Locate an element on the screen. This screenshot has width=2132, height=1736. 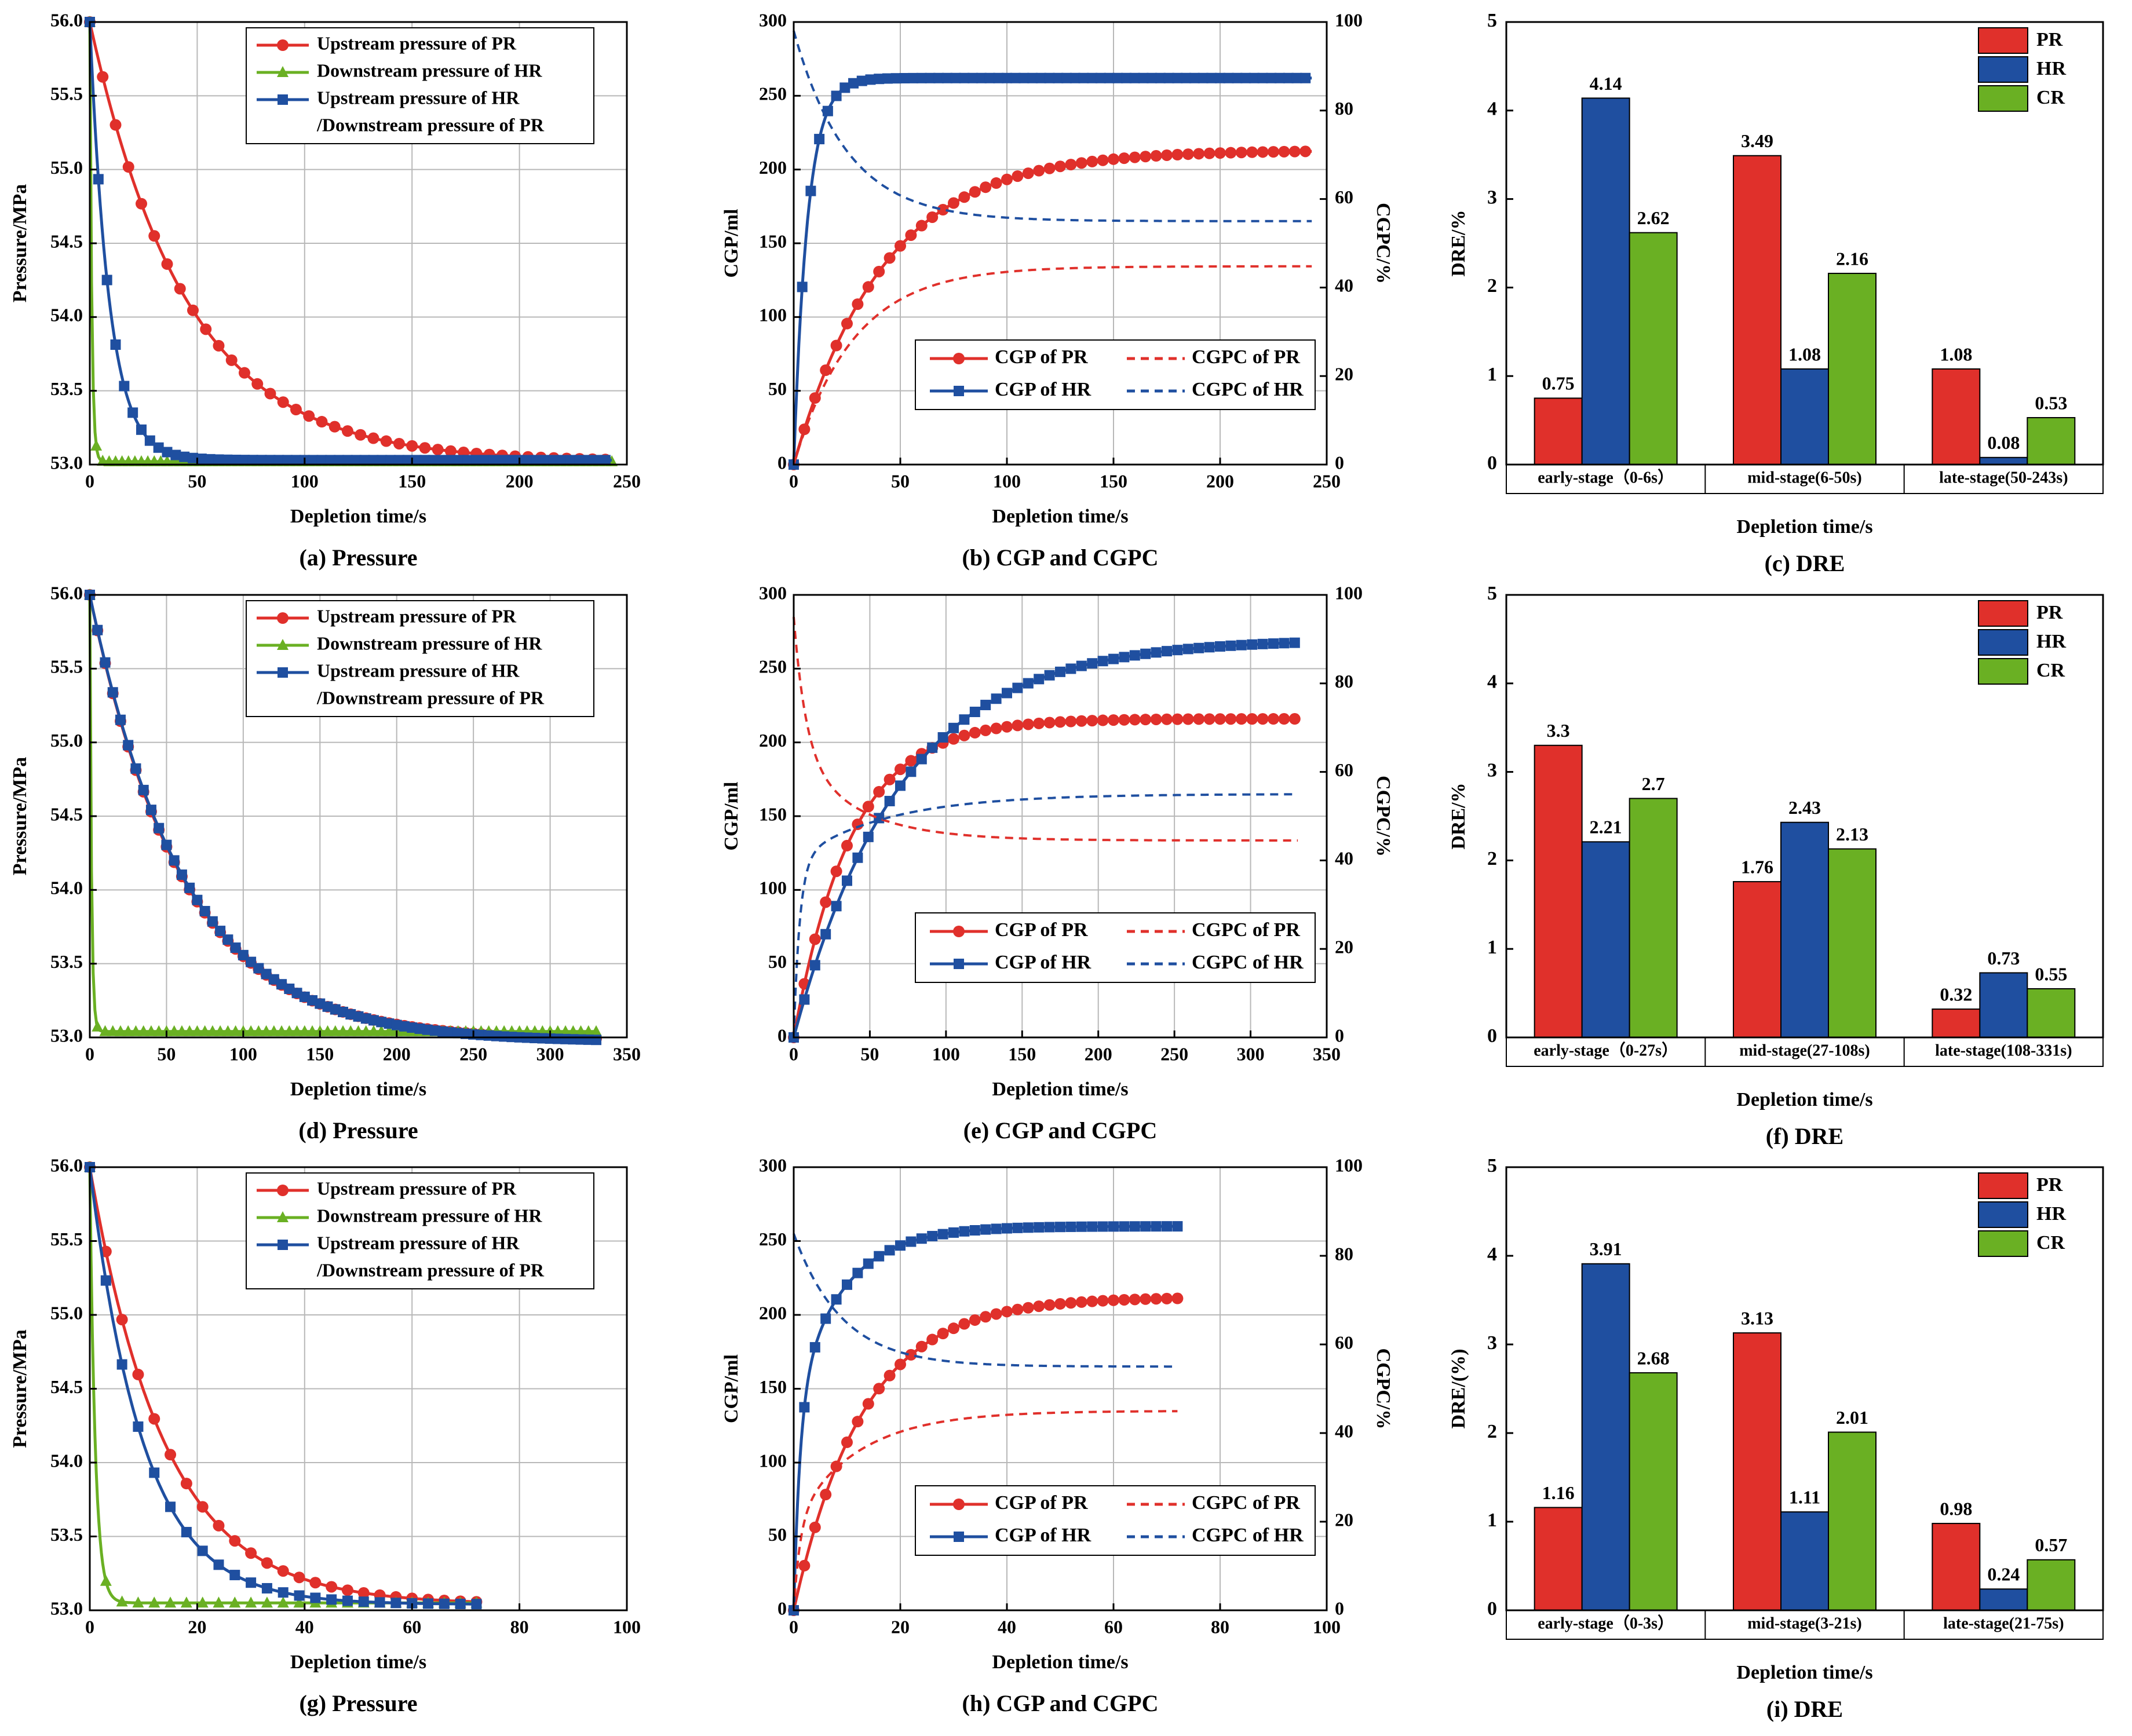
bar-value-label: 1.16 is located at coordinates (1559, 1493).